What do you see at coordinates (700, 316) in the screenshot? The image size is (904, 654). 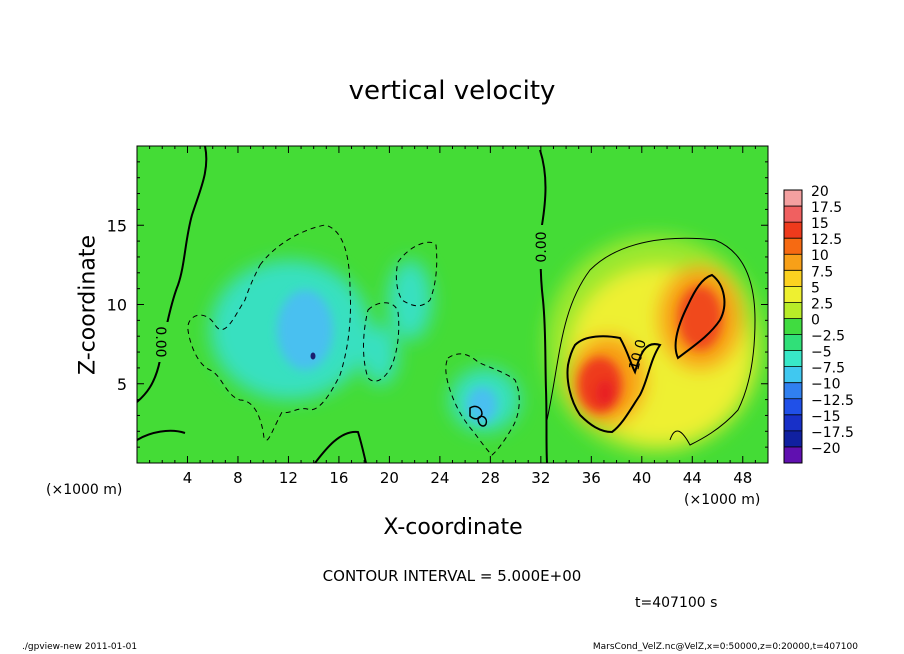 I see `positive-10-contour-right` at bounding box center [700, 316].